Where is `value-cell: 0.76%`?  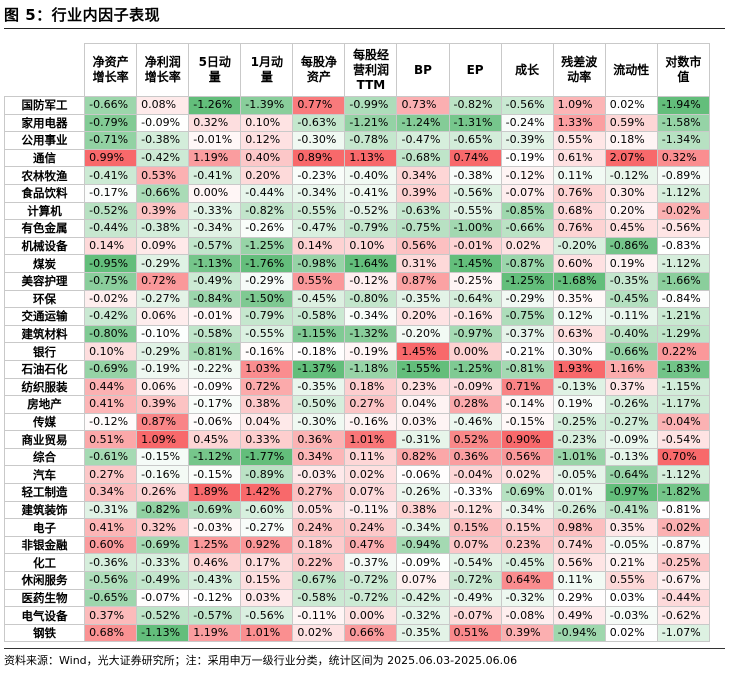
value-cell: 0.76% is located at coordinates (579, 228).